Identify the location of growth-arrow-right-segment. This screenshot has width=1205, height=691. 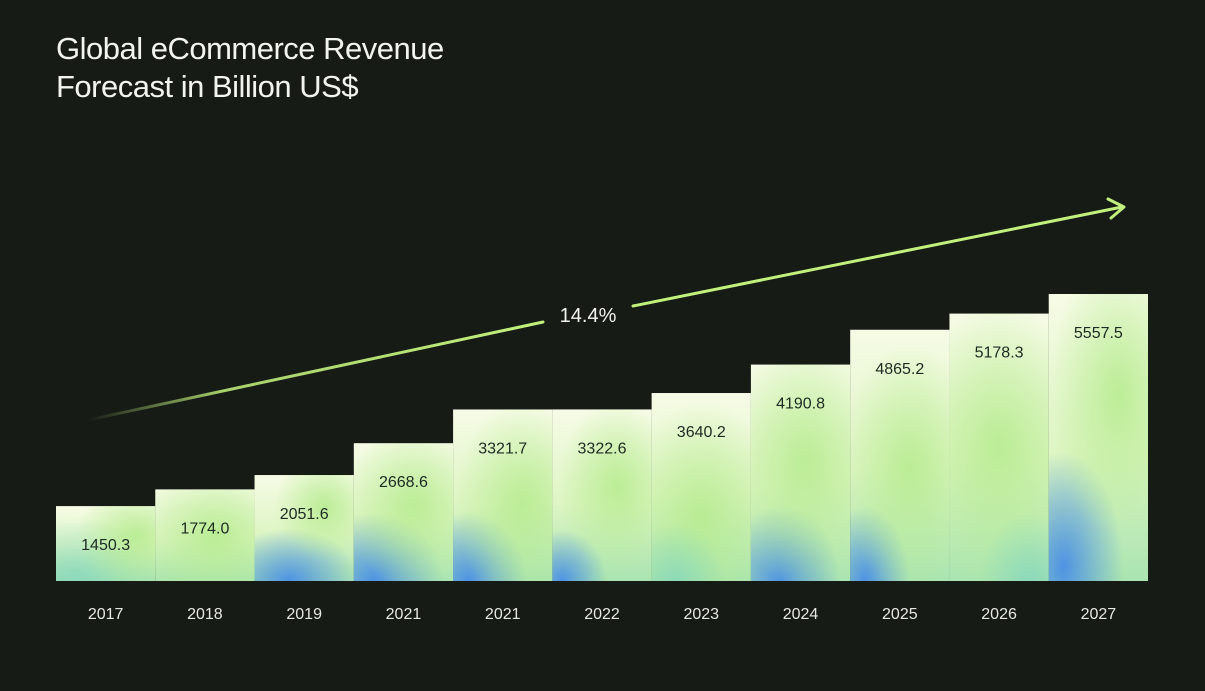
(877, 256).